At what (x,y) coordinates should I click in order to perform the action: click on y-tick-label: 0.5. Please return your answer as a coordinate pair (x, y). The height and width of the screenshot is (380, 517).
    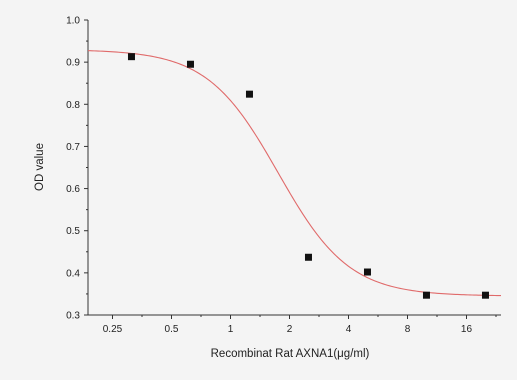
    Looking at the image, I should click on (73, 231).